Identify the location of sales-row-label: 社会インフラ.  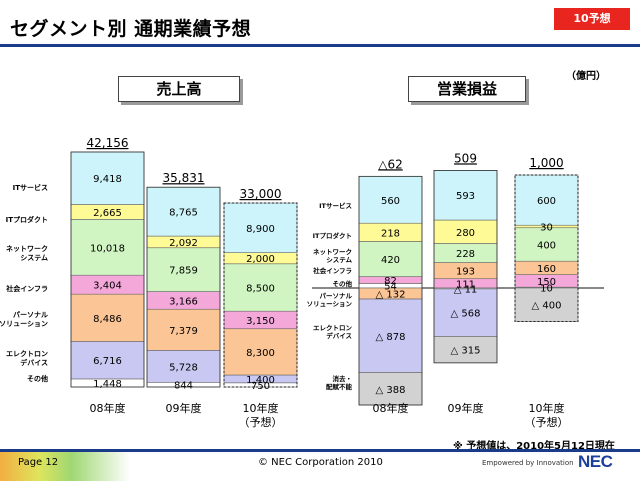
(26, 288).